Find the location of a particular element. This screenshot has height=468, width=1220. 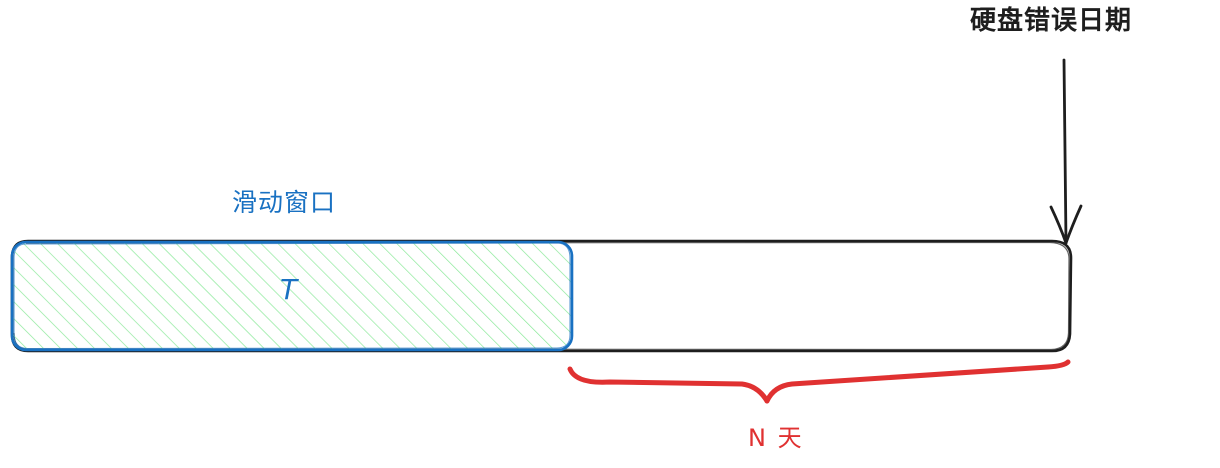

window-length-label: T is located at coordinates (289, 289).